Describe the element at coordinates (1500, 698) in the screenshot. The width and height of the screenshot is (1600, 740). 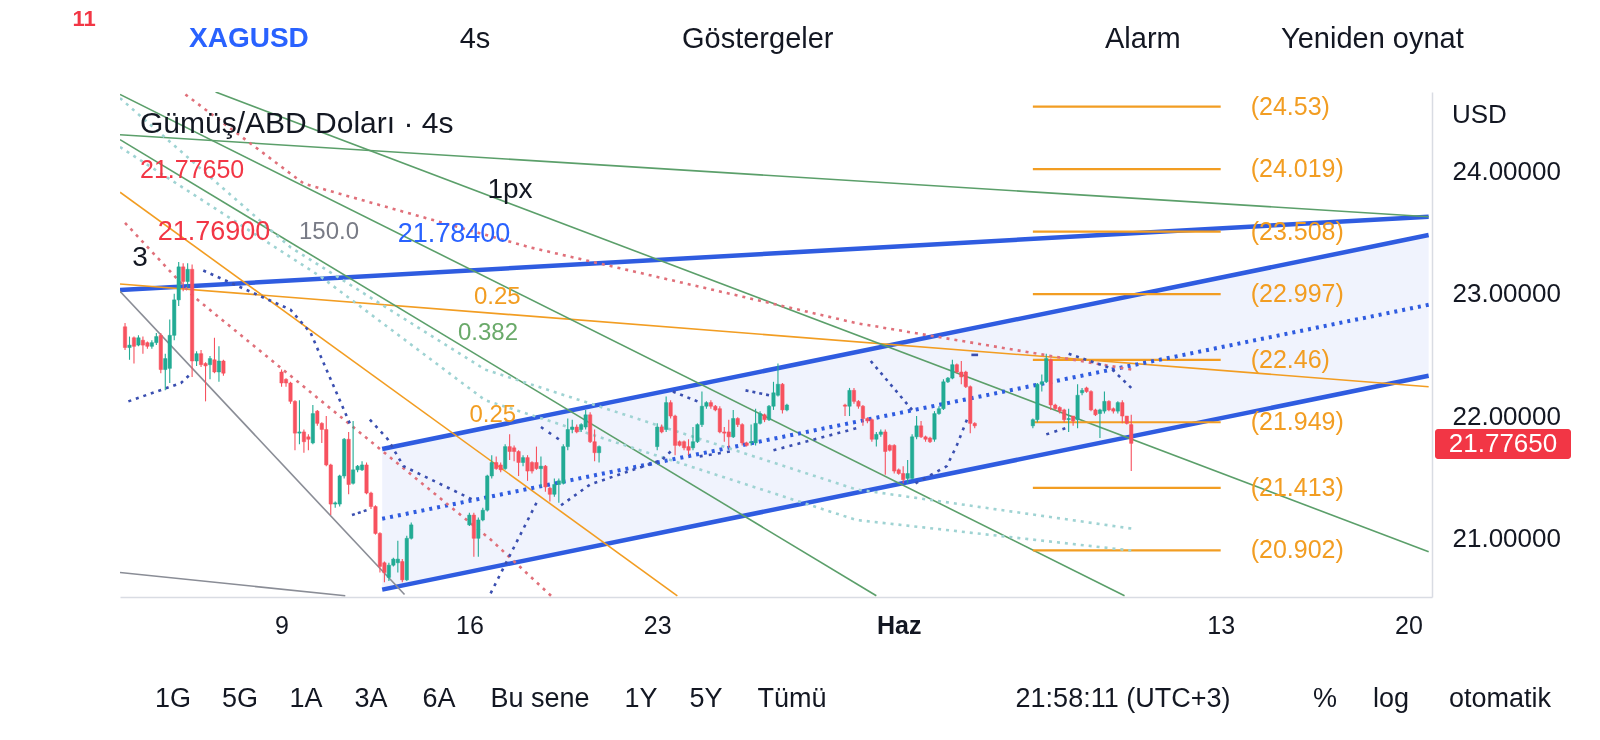
I see `text: otomatik` at that location.